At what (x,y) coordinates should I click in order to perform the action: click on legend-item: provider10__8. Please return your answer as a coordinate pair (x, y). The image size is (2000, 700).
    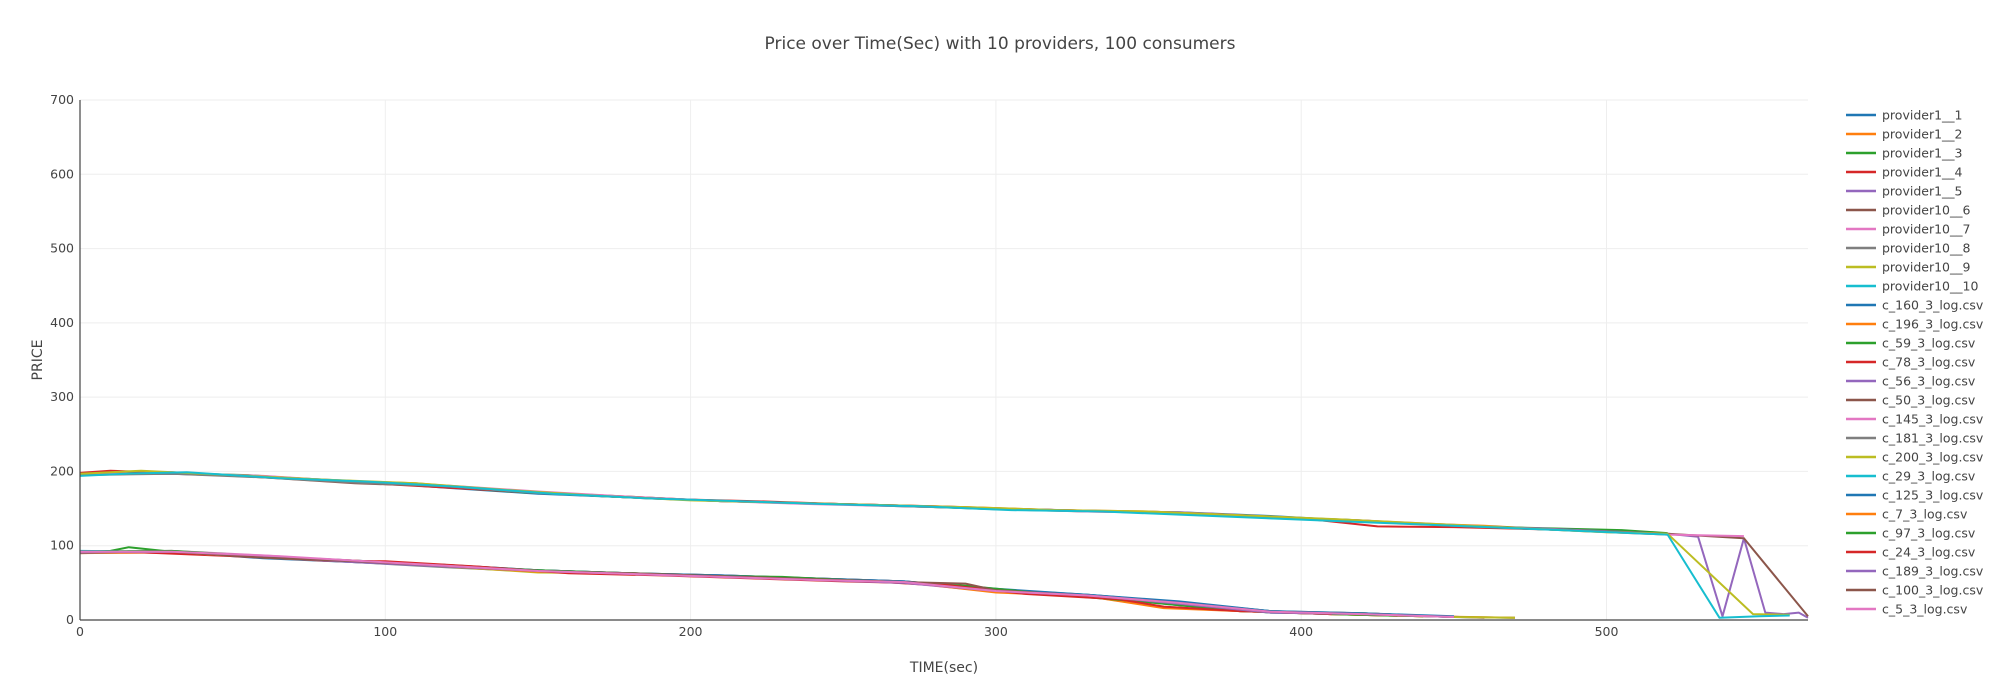
    Looking at the image, I should click on (1908, 248).